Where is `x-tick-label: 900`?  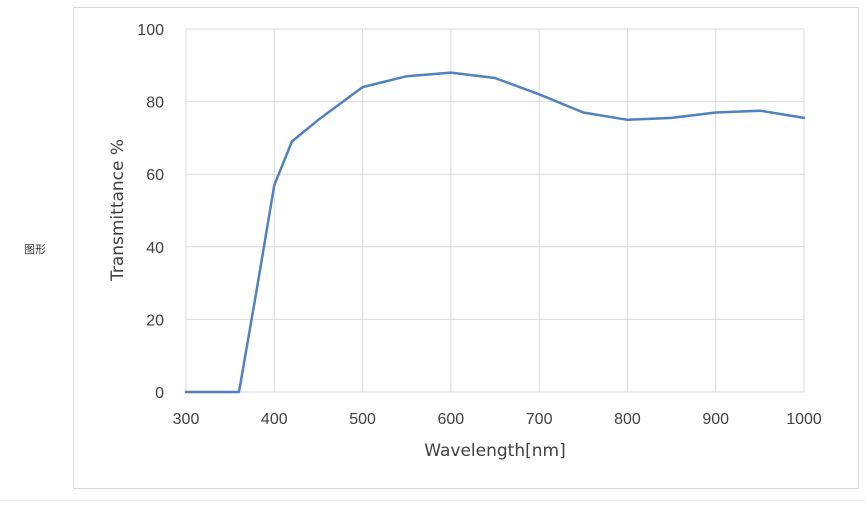
x-tick-label: 900 is located at coordinates (715, 419).